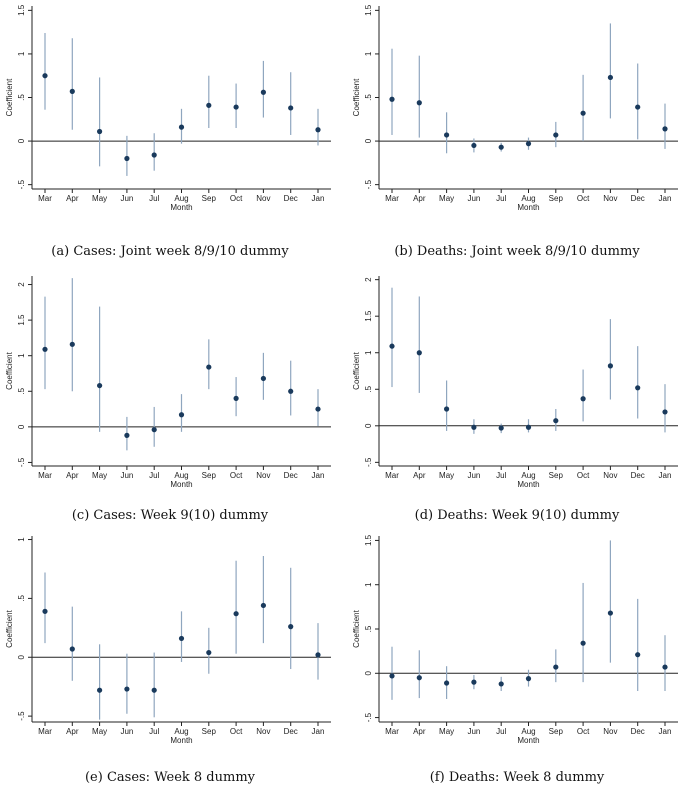  I want to click on chart-c-ytick-label: 2, so click(21, 284).